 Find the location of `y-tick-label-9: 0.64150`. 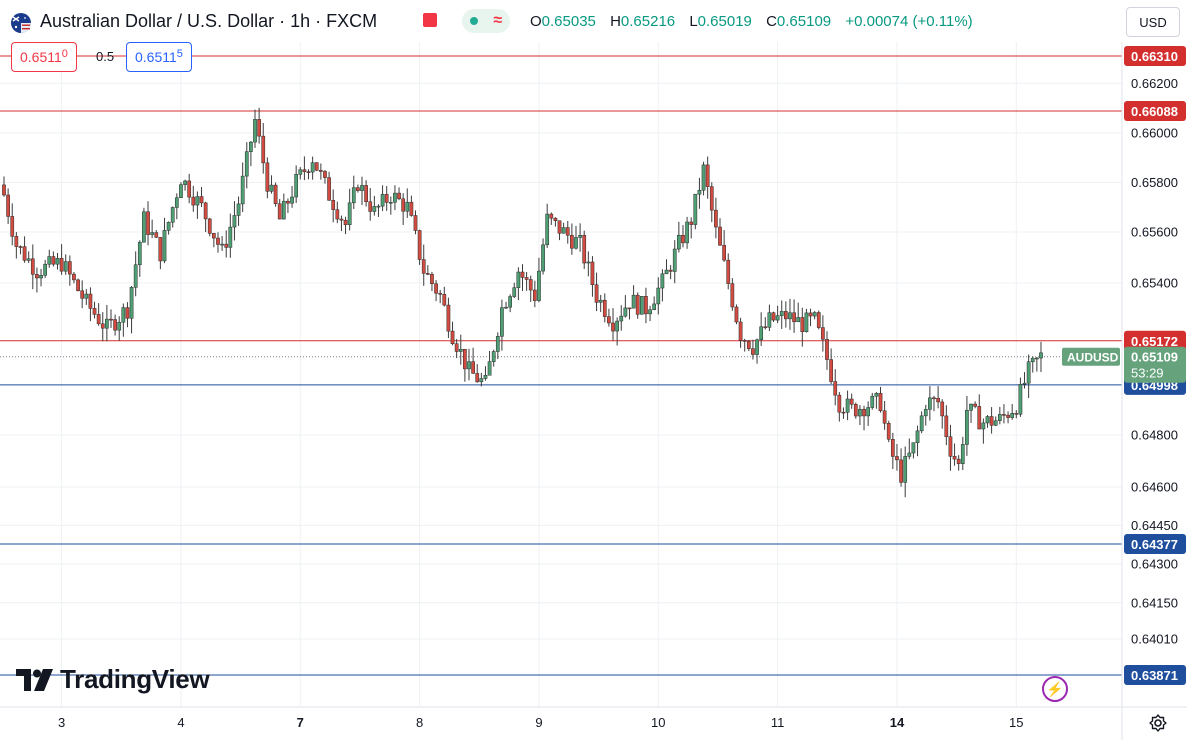

y-tick-label-9: 0.64150 is located at coordinates (1154, 602).